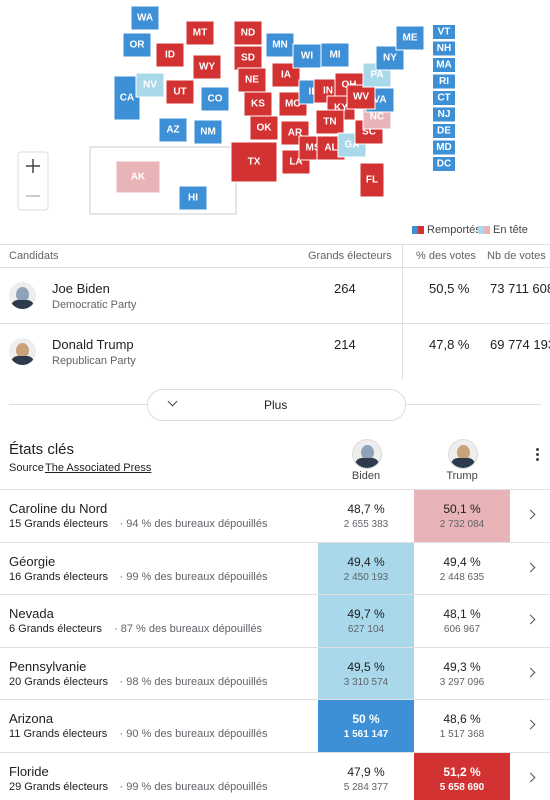 The width and height of the screenshot is (550, 800). I want to click on state-pct: 48,1 %, so click(462, 614).